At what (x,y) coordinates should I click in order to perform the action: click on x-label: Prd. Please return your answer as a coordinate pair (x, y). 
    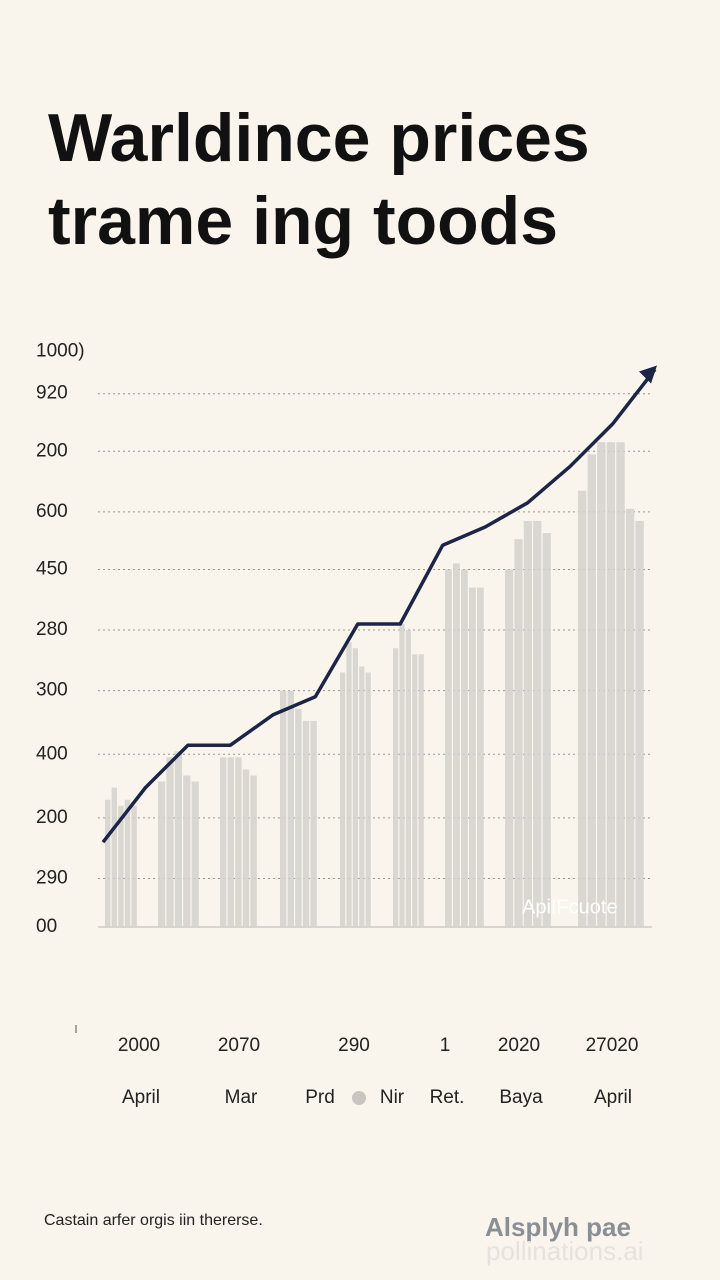
    Looking at the image, I should click on (320, 1097).